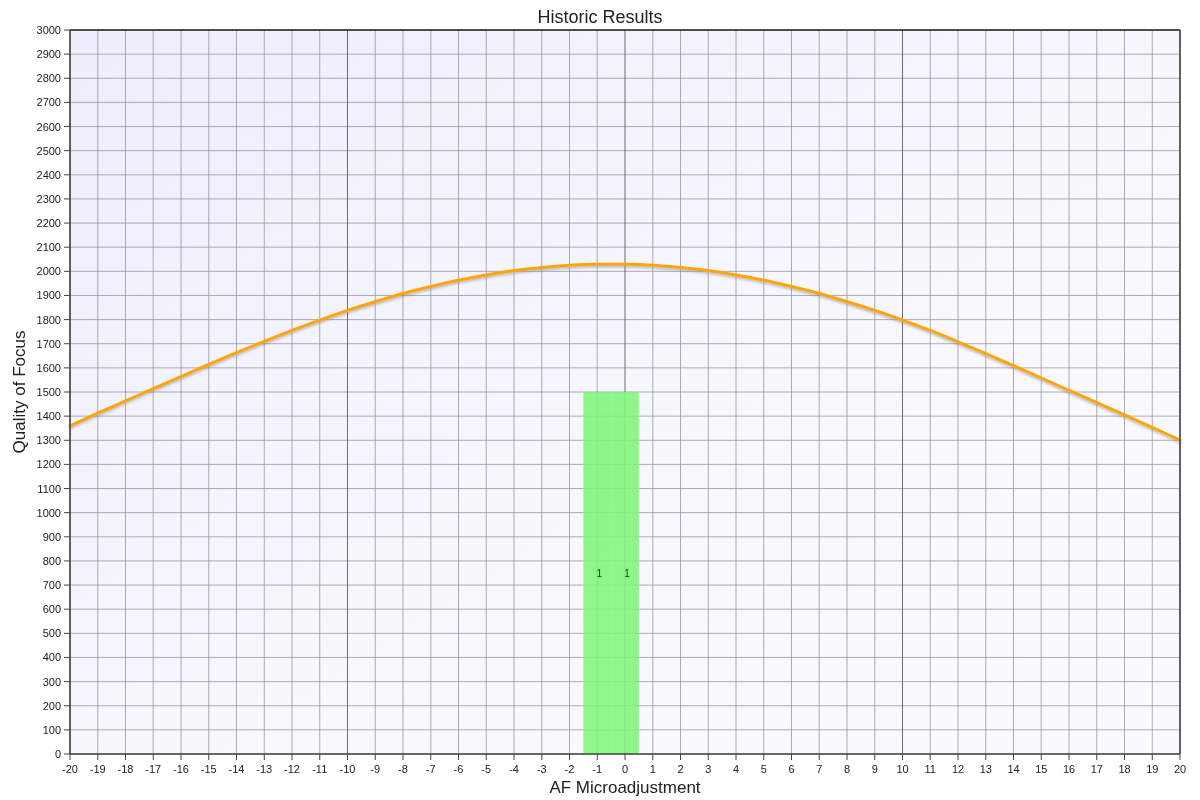 Image resolution: width=1200 pixels, height=800 pixels. What do you see at coordinates (763, 769) in the screenshot?
I see `x-tick-label: 5` at bounding box center [763, 769].